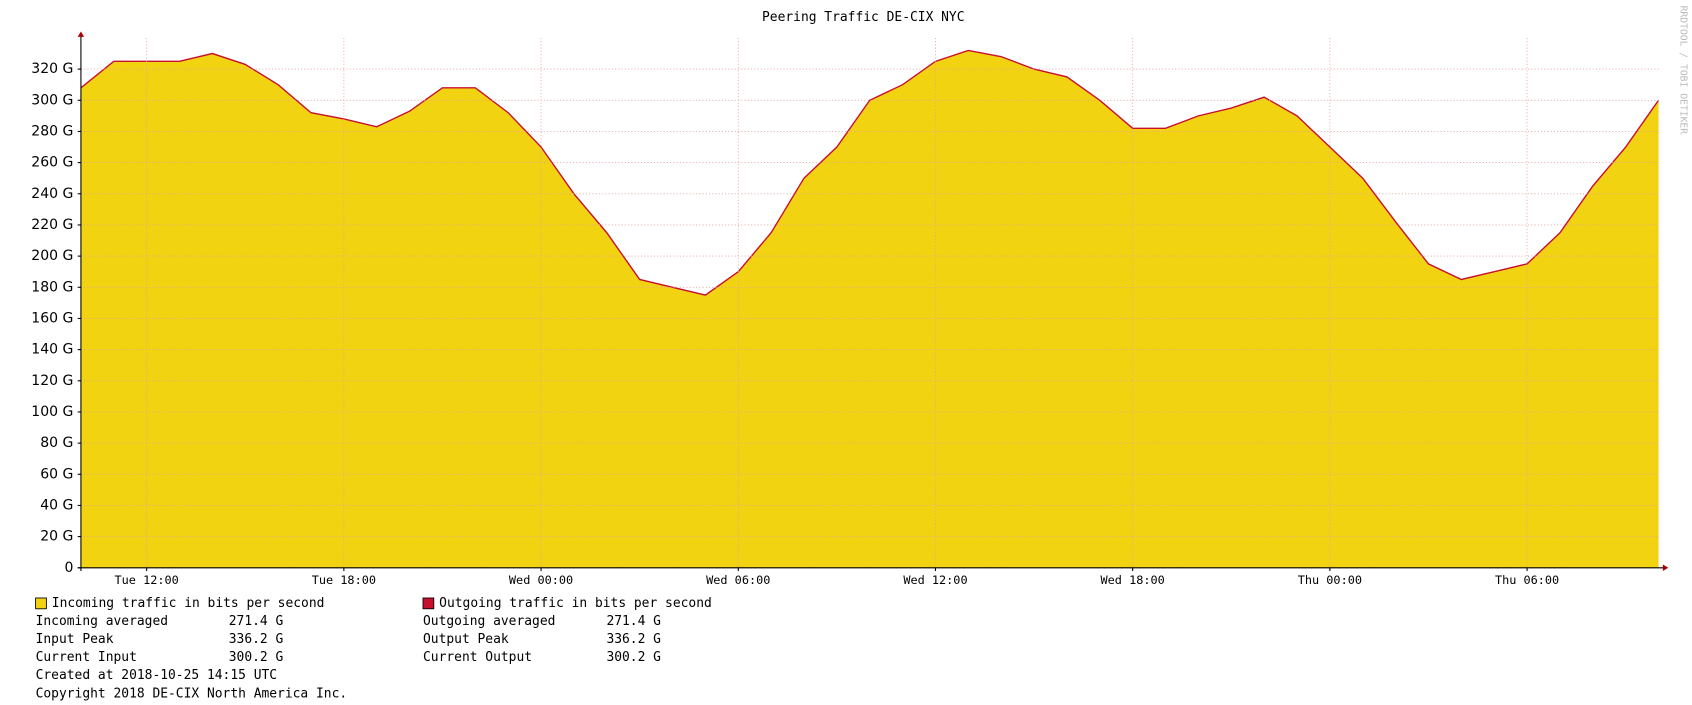 The width and height of the screenshot is (1692, 705). What do you see at coordinates (344, 580) in the screenshot?
I see `x-tick-label: Tue 18:00` at bounding box center [344, 580].